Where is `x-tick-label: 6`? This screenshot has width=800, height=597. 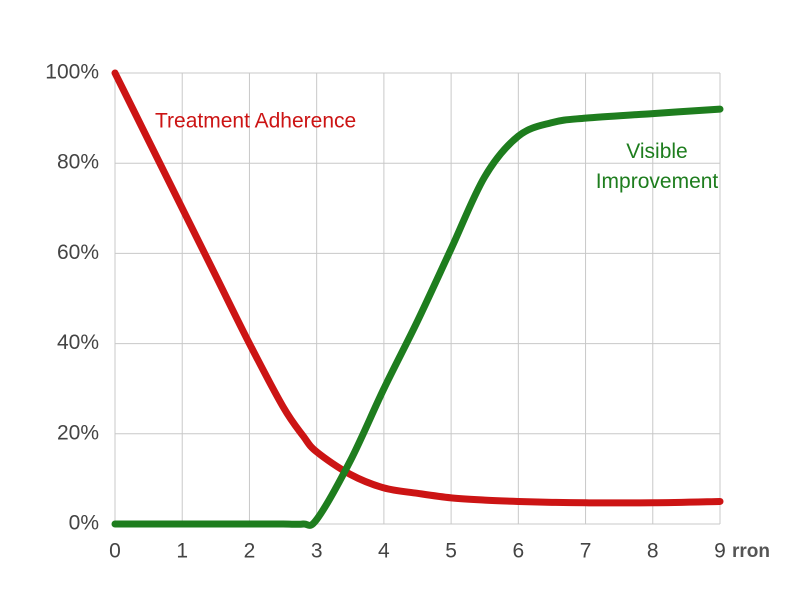 x-tick-label: 6 is located at coordinates (518, 551).